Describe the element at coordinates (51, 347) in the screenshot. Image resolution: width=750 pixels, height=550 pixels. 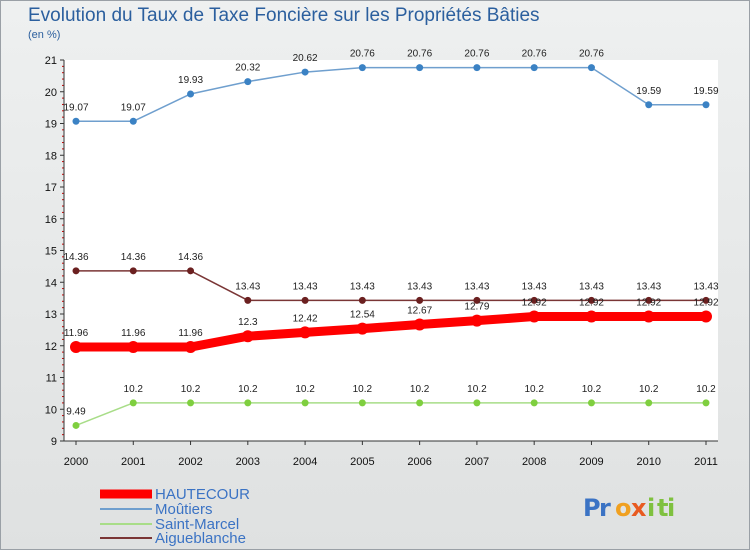
I see `y-tick-label: 12` at that location.